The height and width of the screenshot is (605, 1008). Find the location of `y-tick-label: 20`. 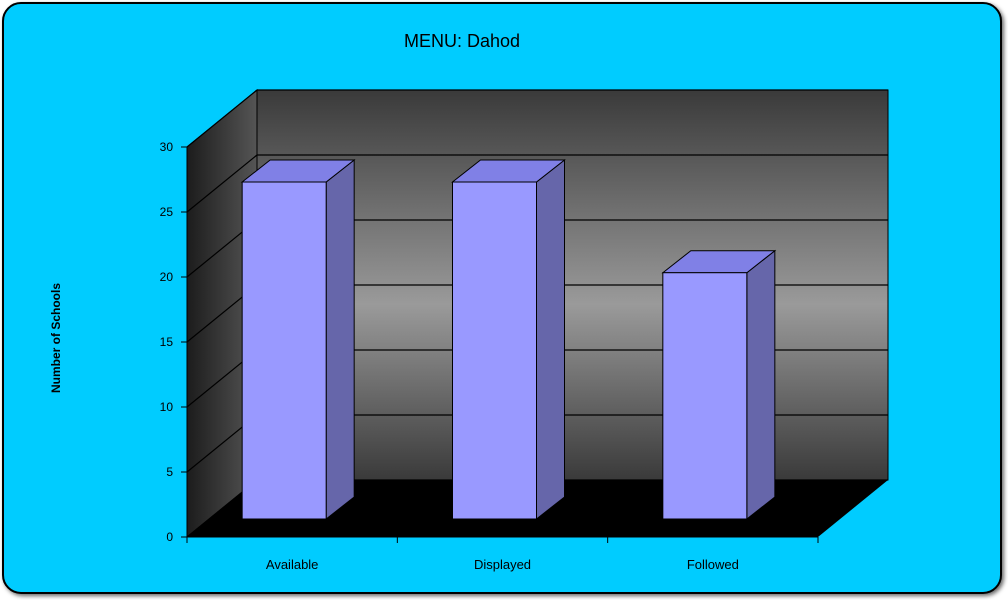

y-tick-label: 20 is located at coordinates (167, 277).